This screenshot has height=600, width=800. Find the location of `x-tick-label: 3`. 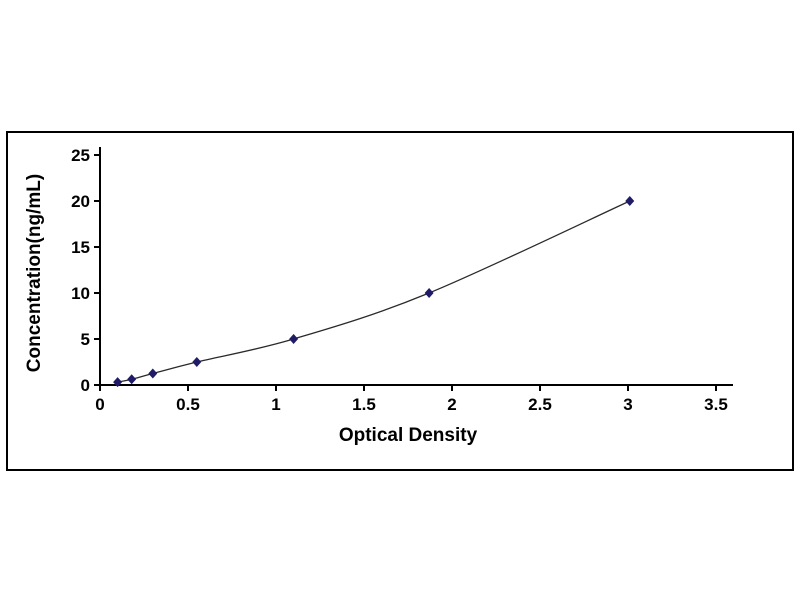

x-tick-label: 3 is located at coordinates (627, 404).